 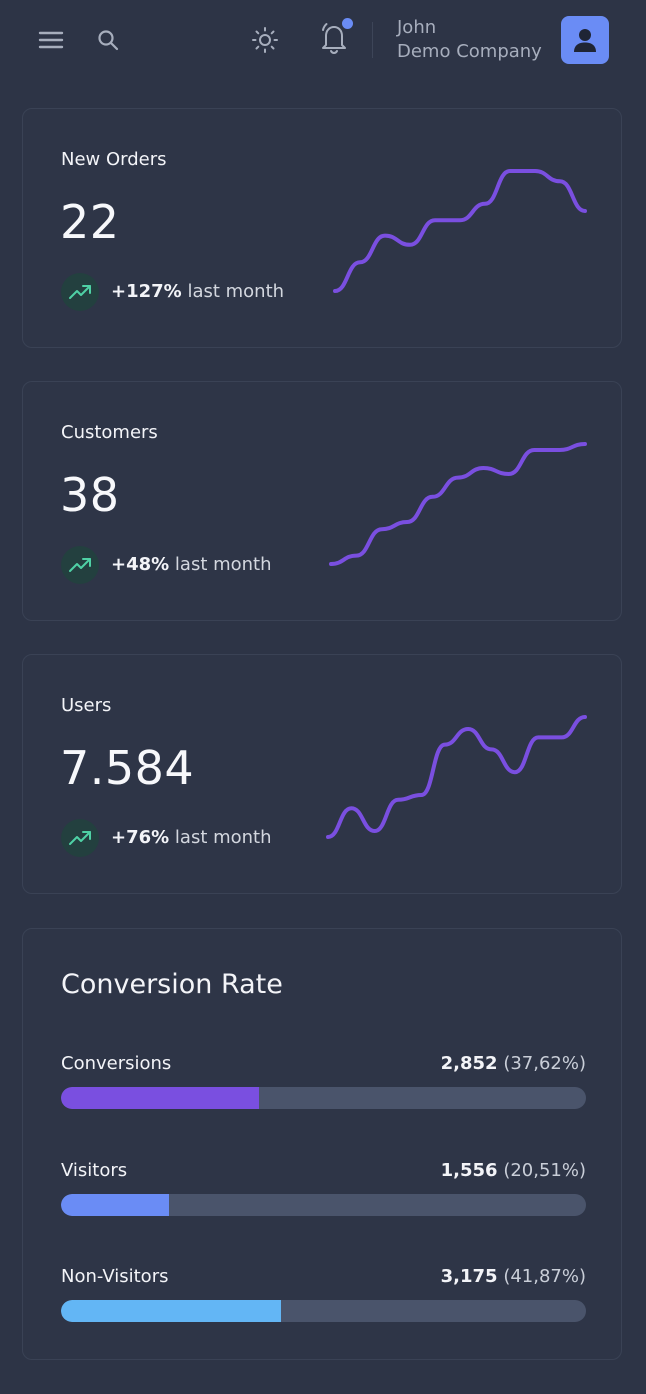 I want to click on stat-title: Users, so click(x=86, y=705).